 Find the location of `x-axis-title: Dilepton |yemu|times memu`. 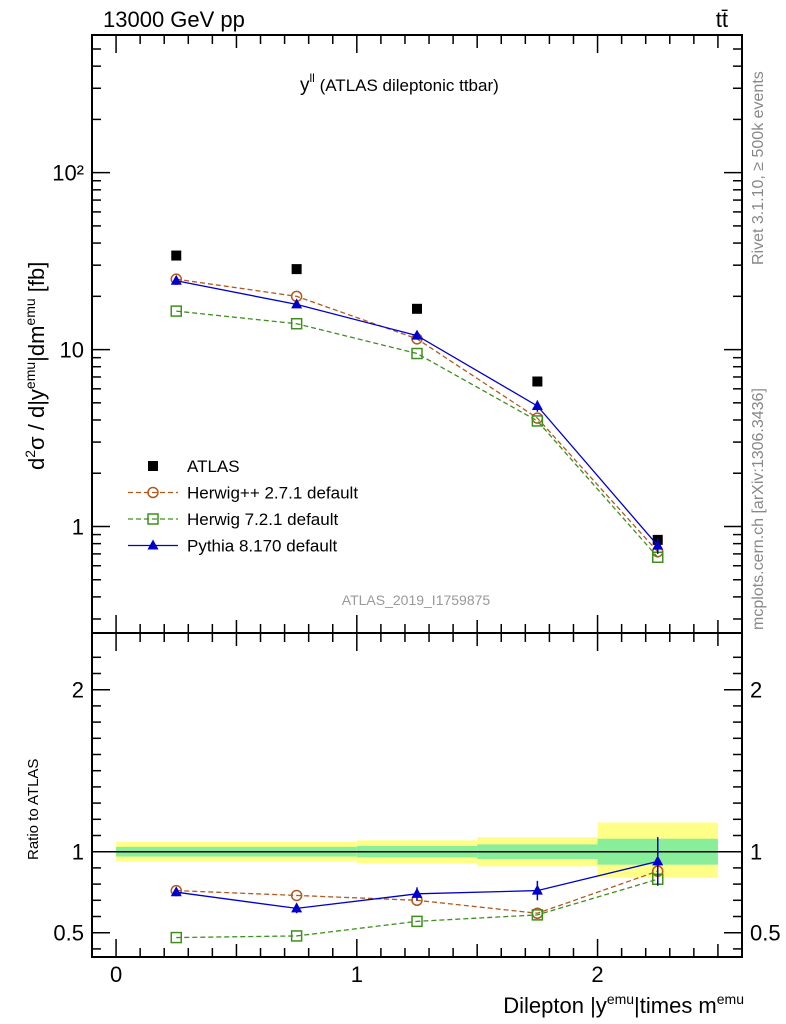

x-axis-title: Dilepton |yemu|times memu is located at coordinates (623, 1004).